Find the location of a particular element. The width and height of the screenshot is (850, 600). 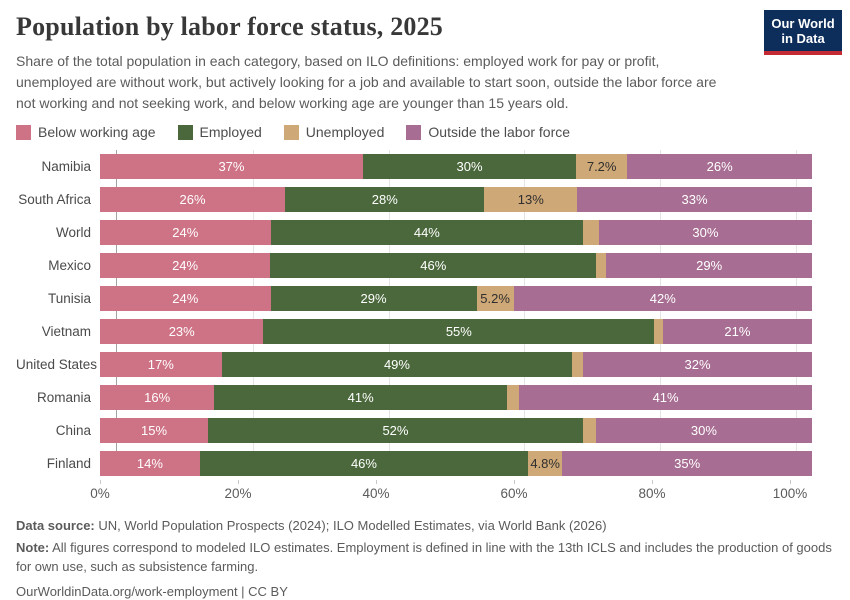

bar-segment: 5.2% is located at coordinates (495, 298).